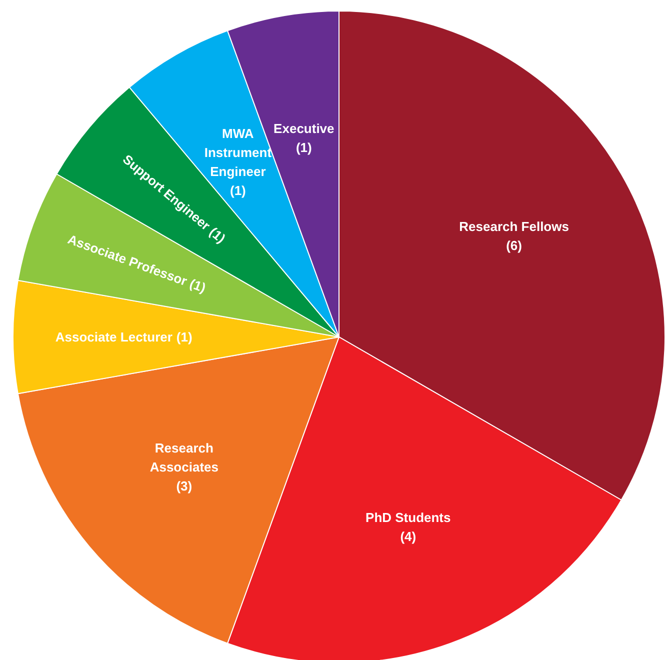  What do you see at coordinates (408, 517) in the screenshot?
I see `slice-label: PhD Students` at bounding box center [408, 517].